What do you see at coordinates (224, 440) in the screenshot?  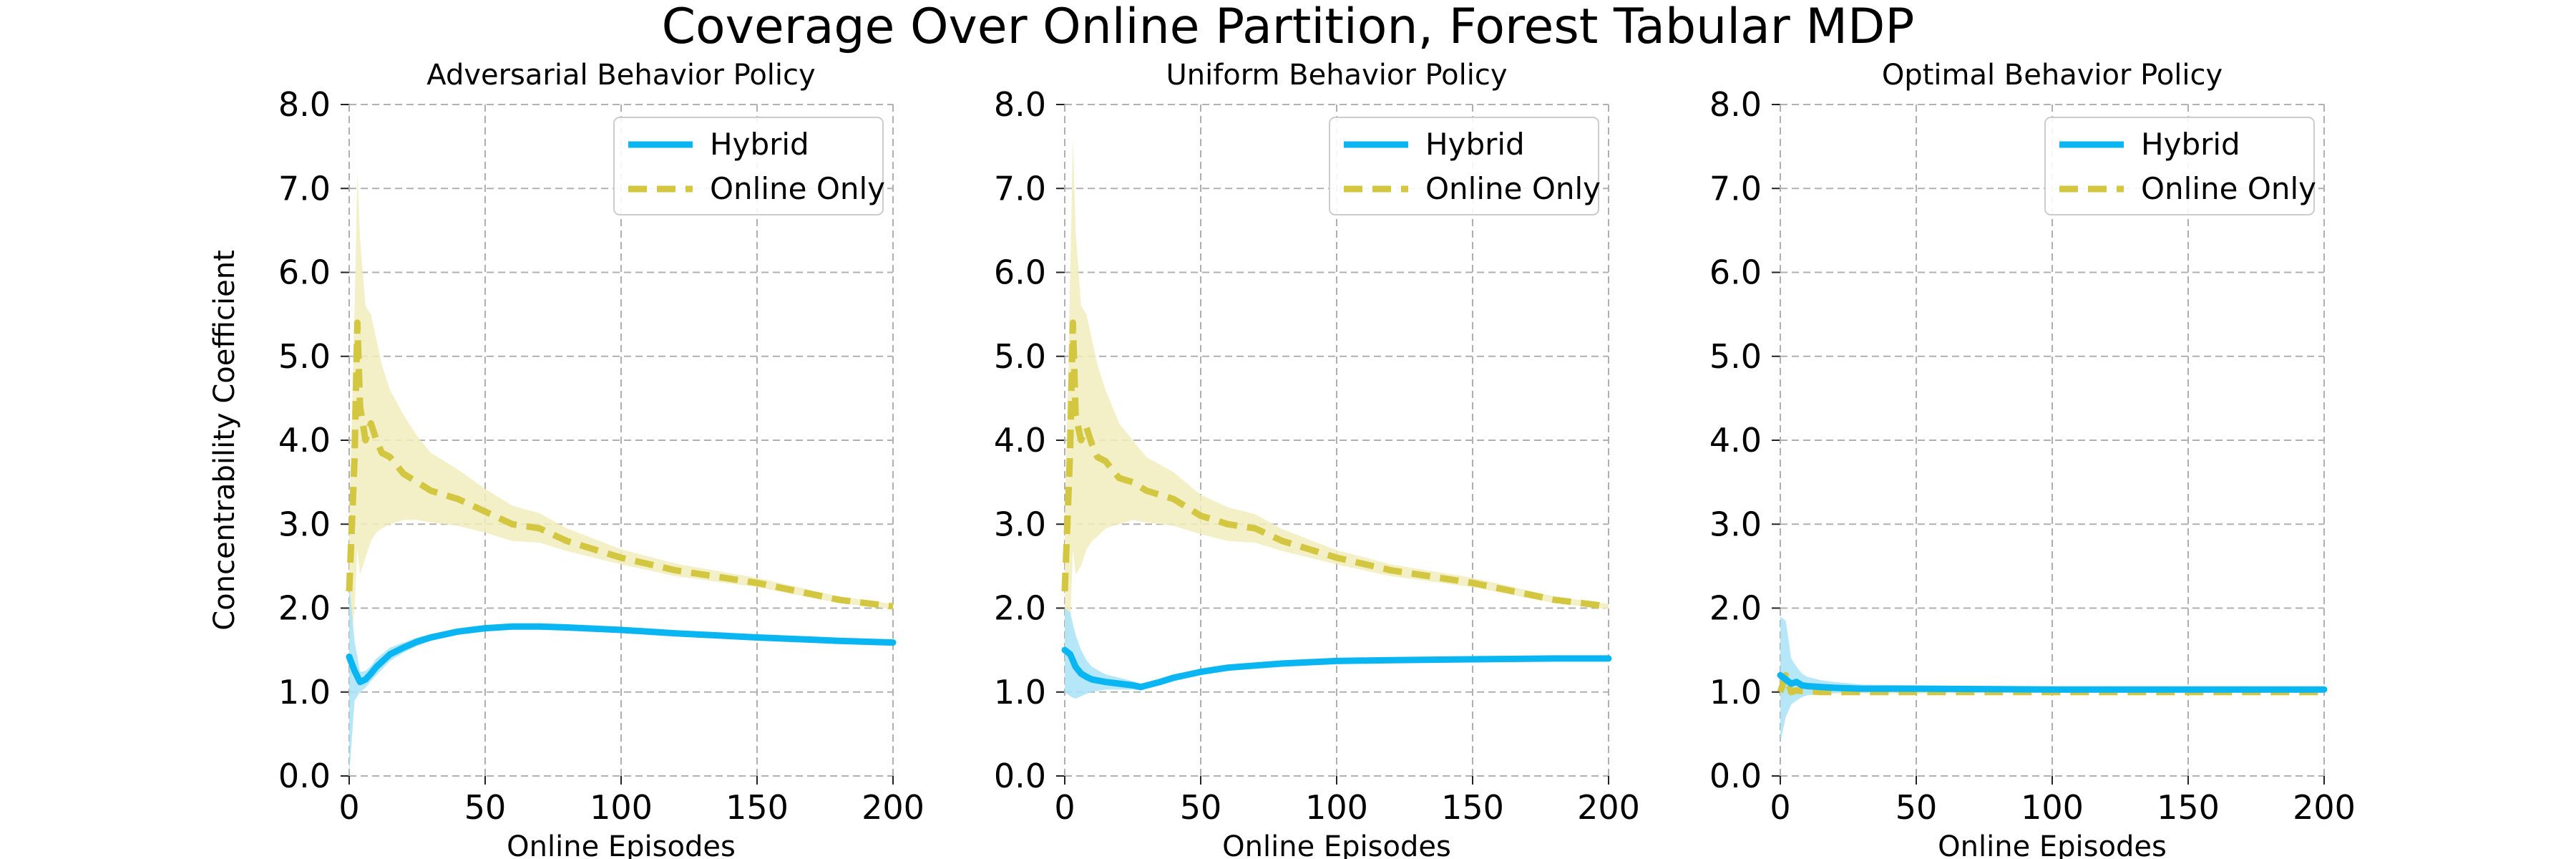 I see `y-axis-label: Concentrability Coefficient` at bounding box center [224, 440].